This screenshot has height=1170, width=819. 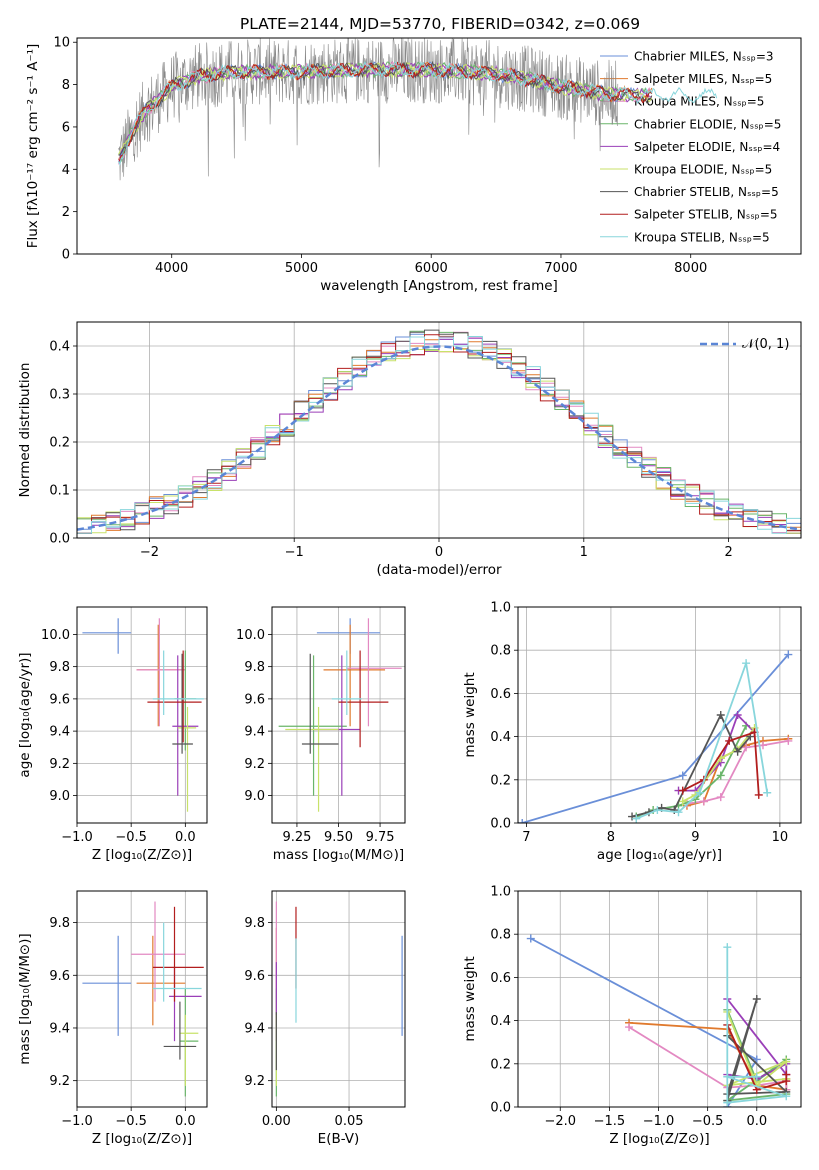 What do you see at coordinates (470, 998) in the screenshot?
I see `y-axis-label: mass weight` at bounding box center [470, 998].